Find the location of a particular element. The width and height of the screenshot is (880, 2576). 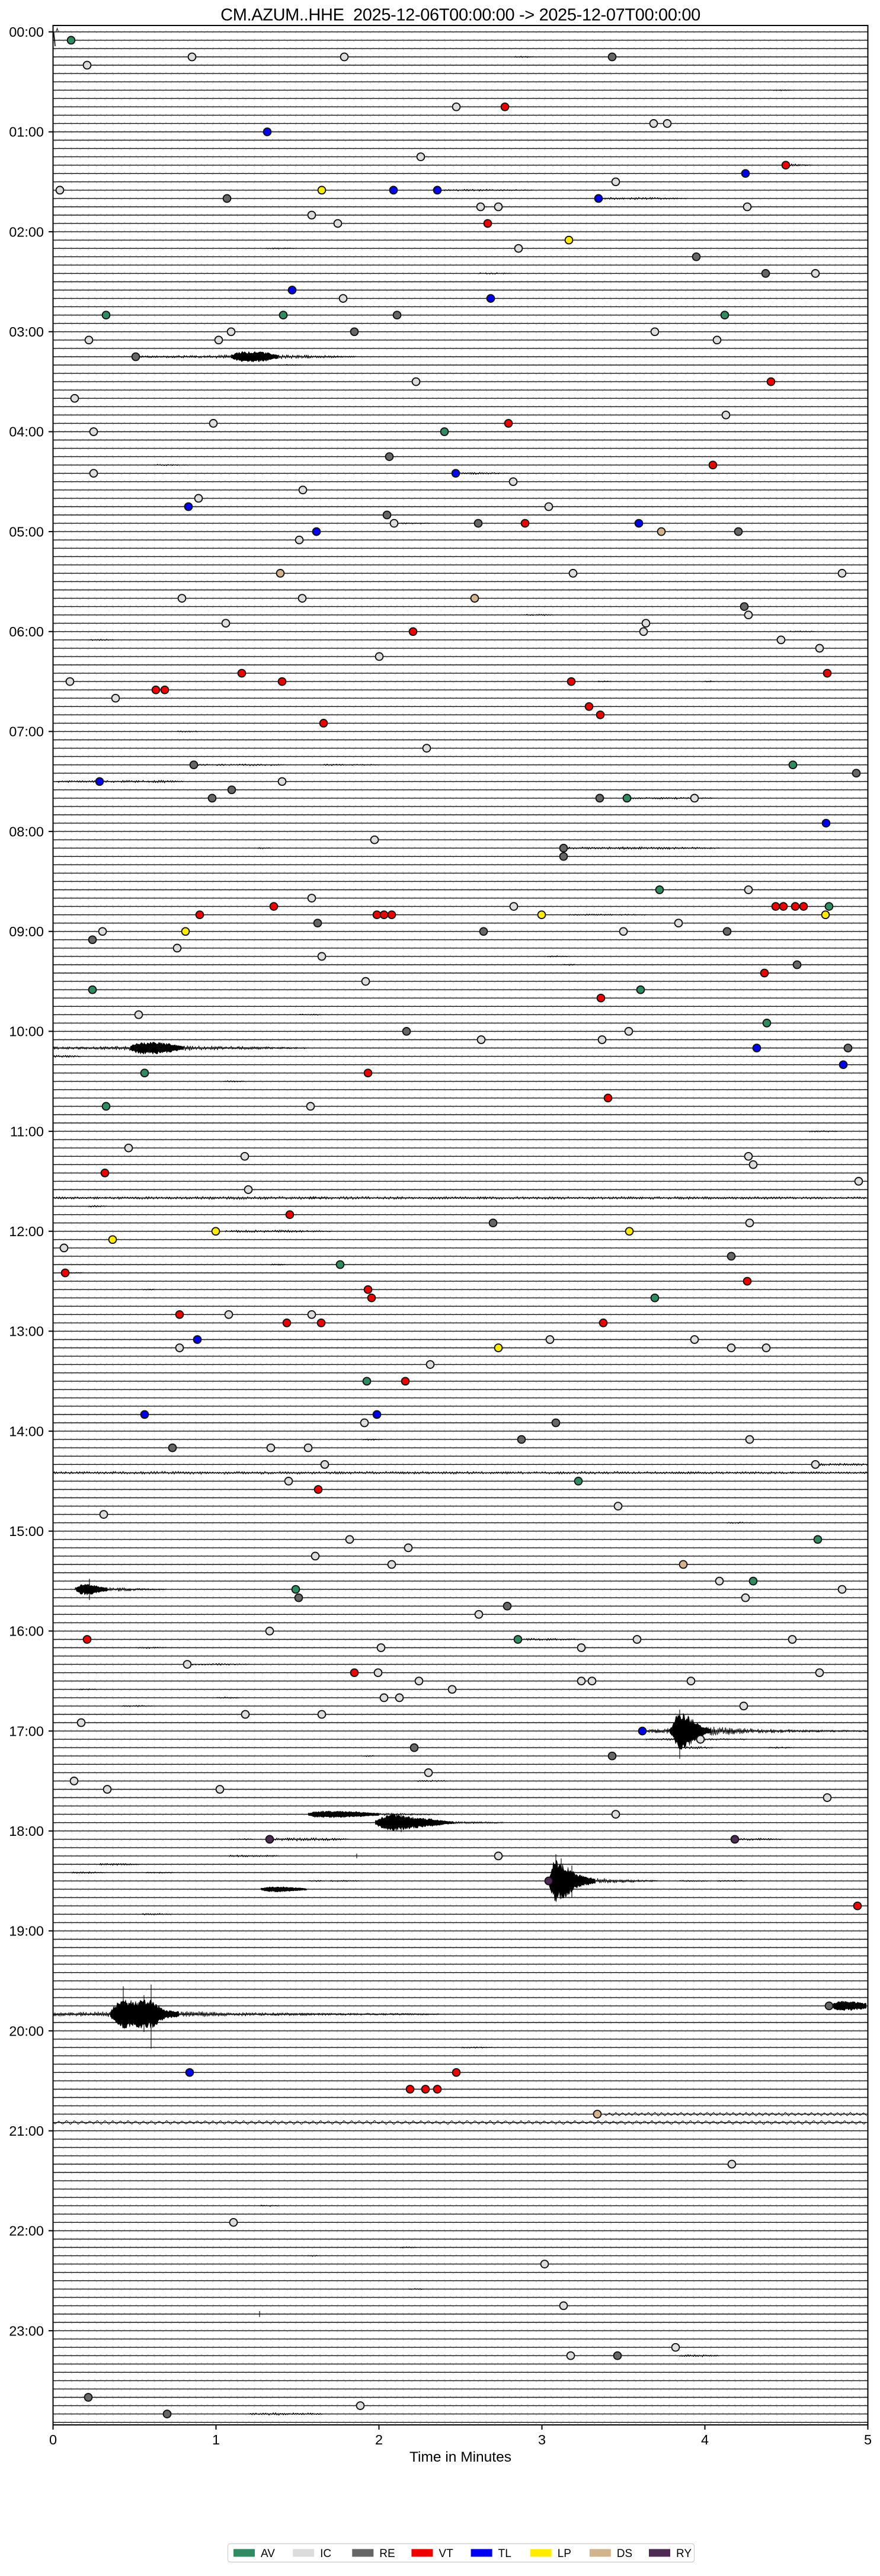

svg-text: 1 is located at coordinates (216, 2439).